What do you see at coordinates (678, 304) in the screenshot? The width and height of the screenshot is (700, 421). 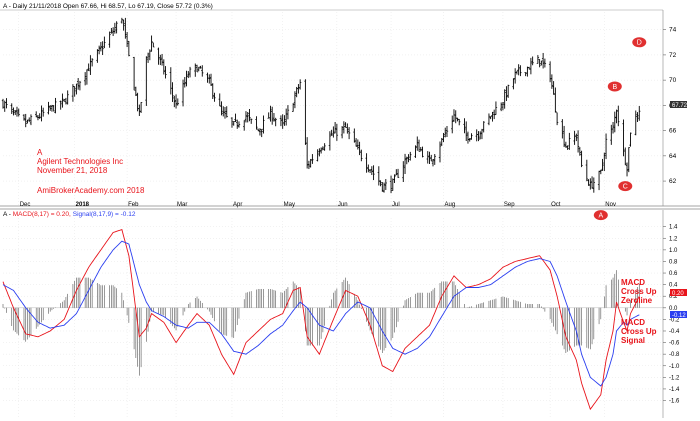 I see `macd-badges: 0.20 -0.12` at bounding box center [678, 304].